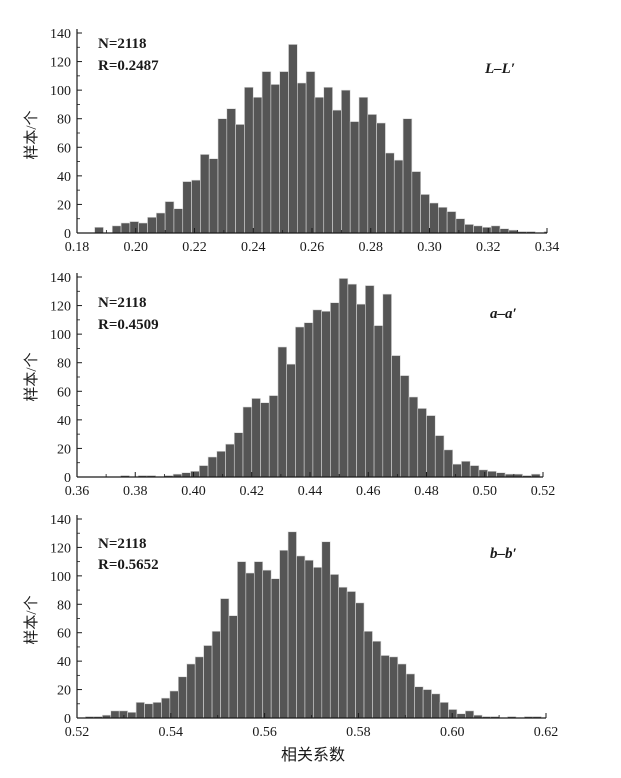  Describe the element at coordinates (368, 491) in the screenshot. I see `x-tick-label: 0.46` at that location.